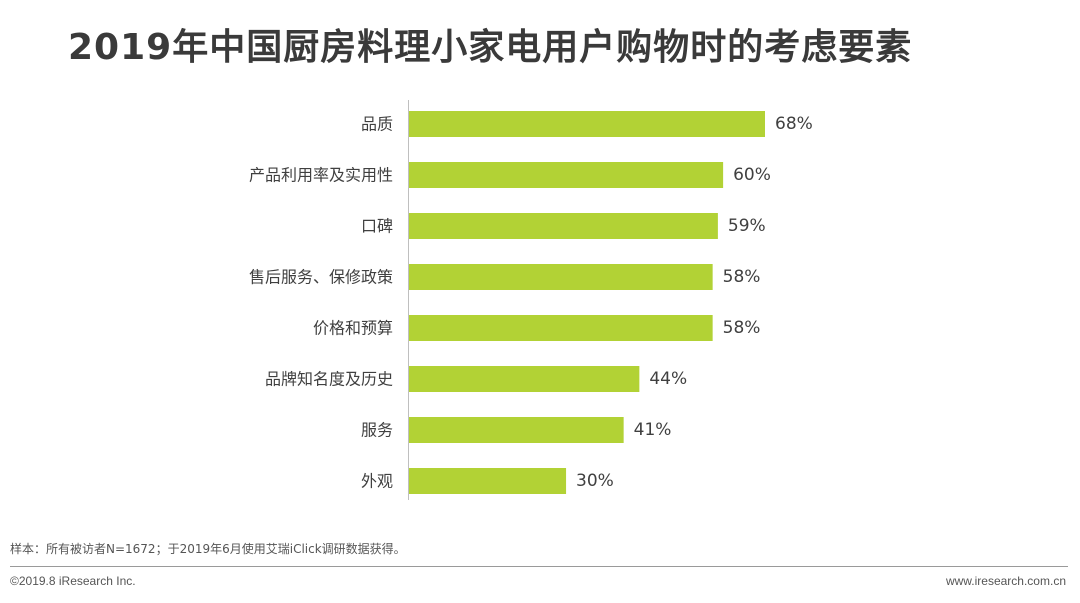 This screenshot has height=603, width=1080. I want to click on value-label: 41%, so click(653, 430).